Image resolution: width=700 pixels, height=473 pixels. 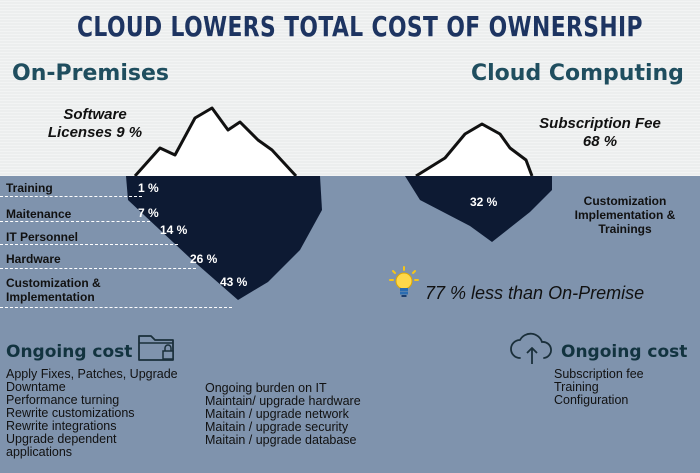 I want to click on ongoing-cost-heading-left: Ongoing cost, so click(x=69, y=352).